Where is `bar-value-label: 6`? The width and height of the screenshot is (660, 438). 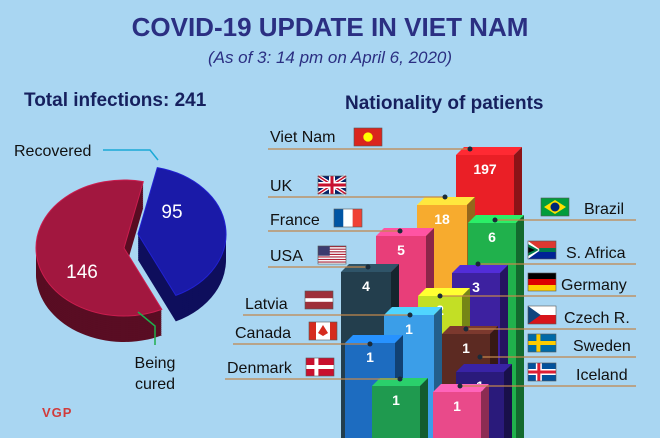
bar-value-label: 6 is located at coordinates (492, 237).